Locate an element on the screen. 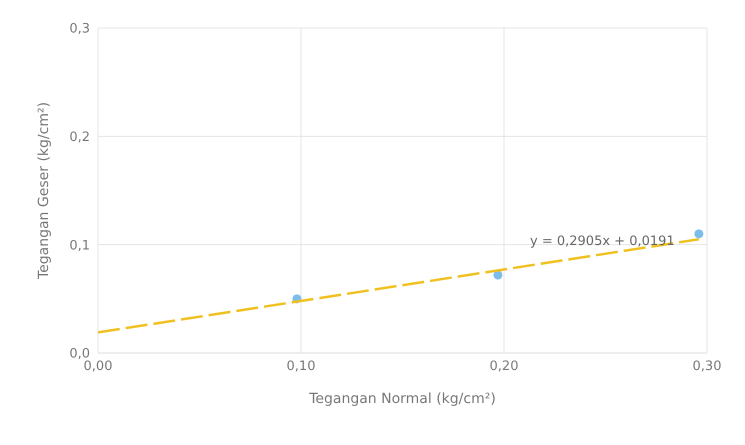 The height and width of the screenshot is (445, 745). y-tick-label: 0,0 is located at coordinates (79, 354).